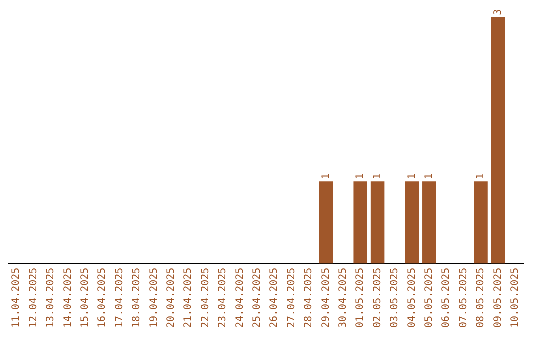 Image resolution: width=540 pixels, height=340 pixels. Describe the element at coordinates (154, 298) in the screenshot. I see `x-tick-label: 19.04.2025` at that location.